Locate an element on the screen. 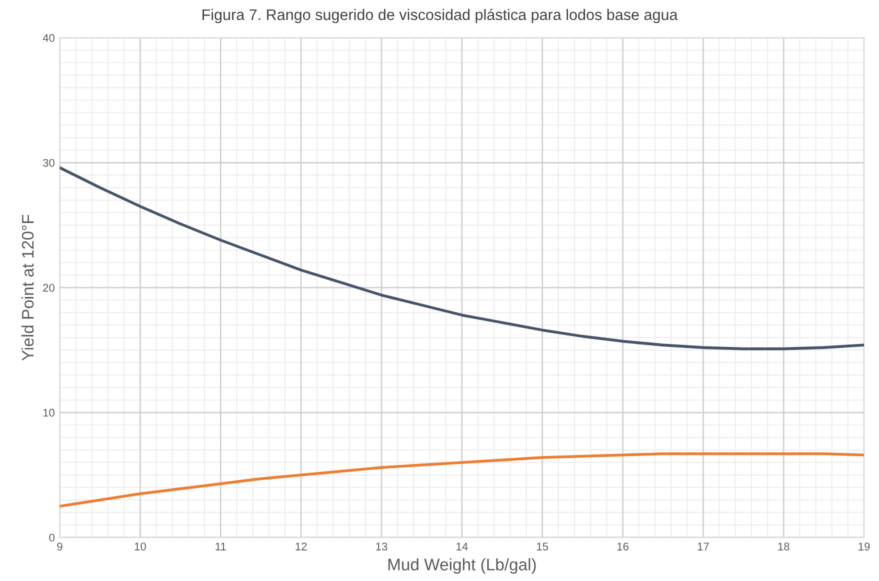 The width and height of the screenshot is (879, 581). y-tick-label: 40 is located at coordinates (48, 38).